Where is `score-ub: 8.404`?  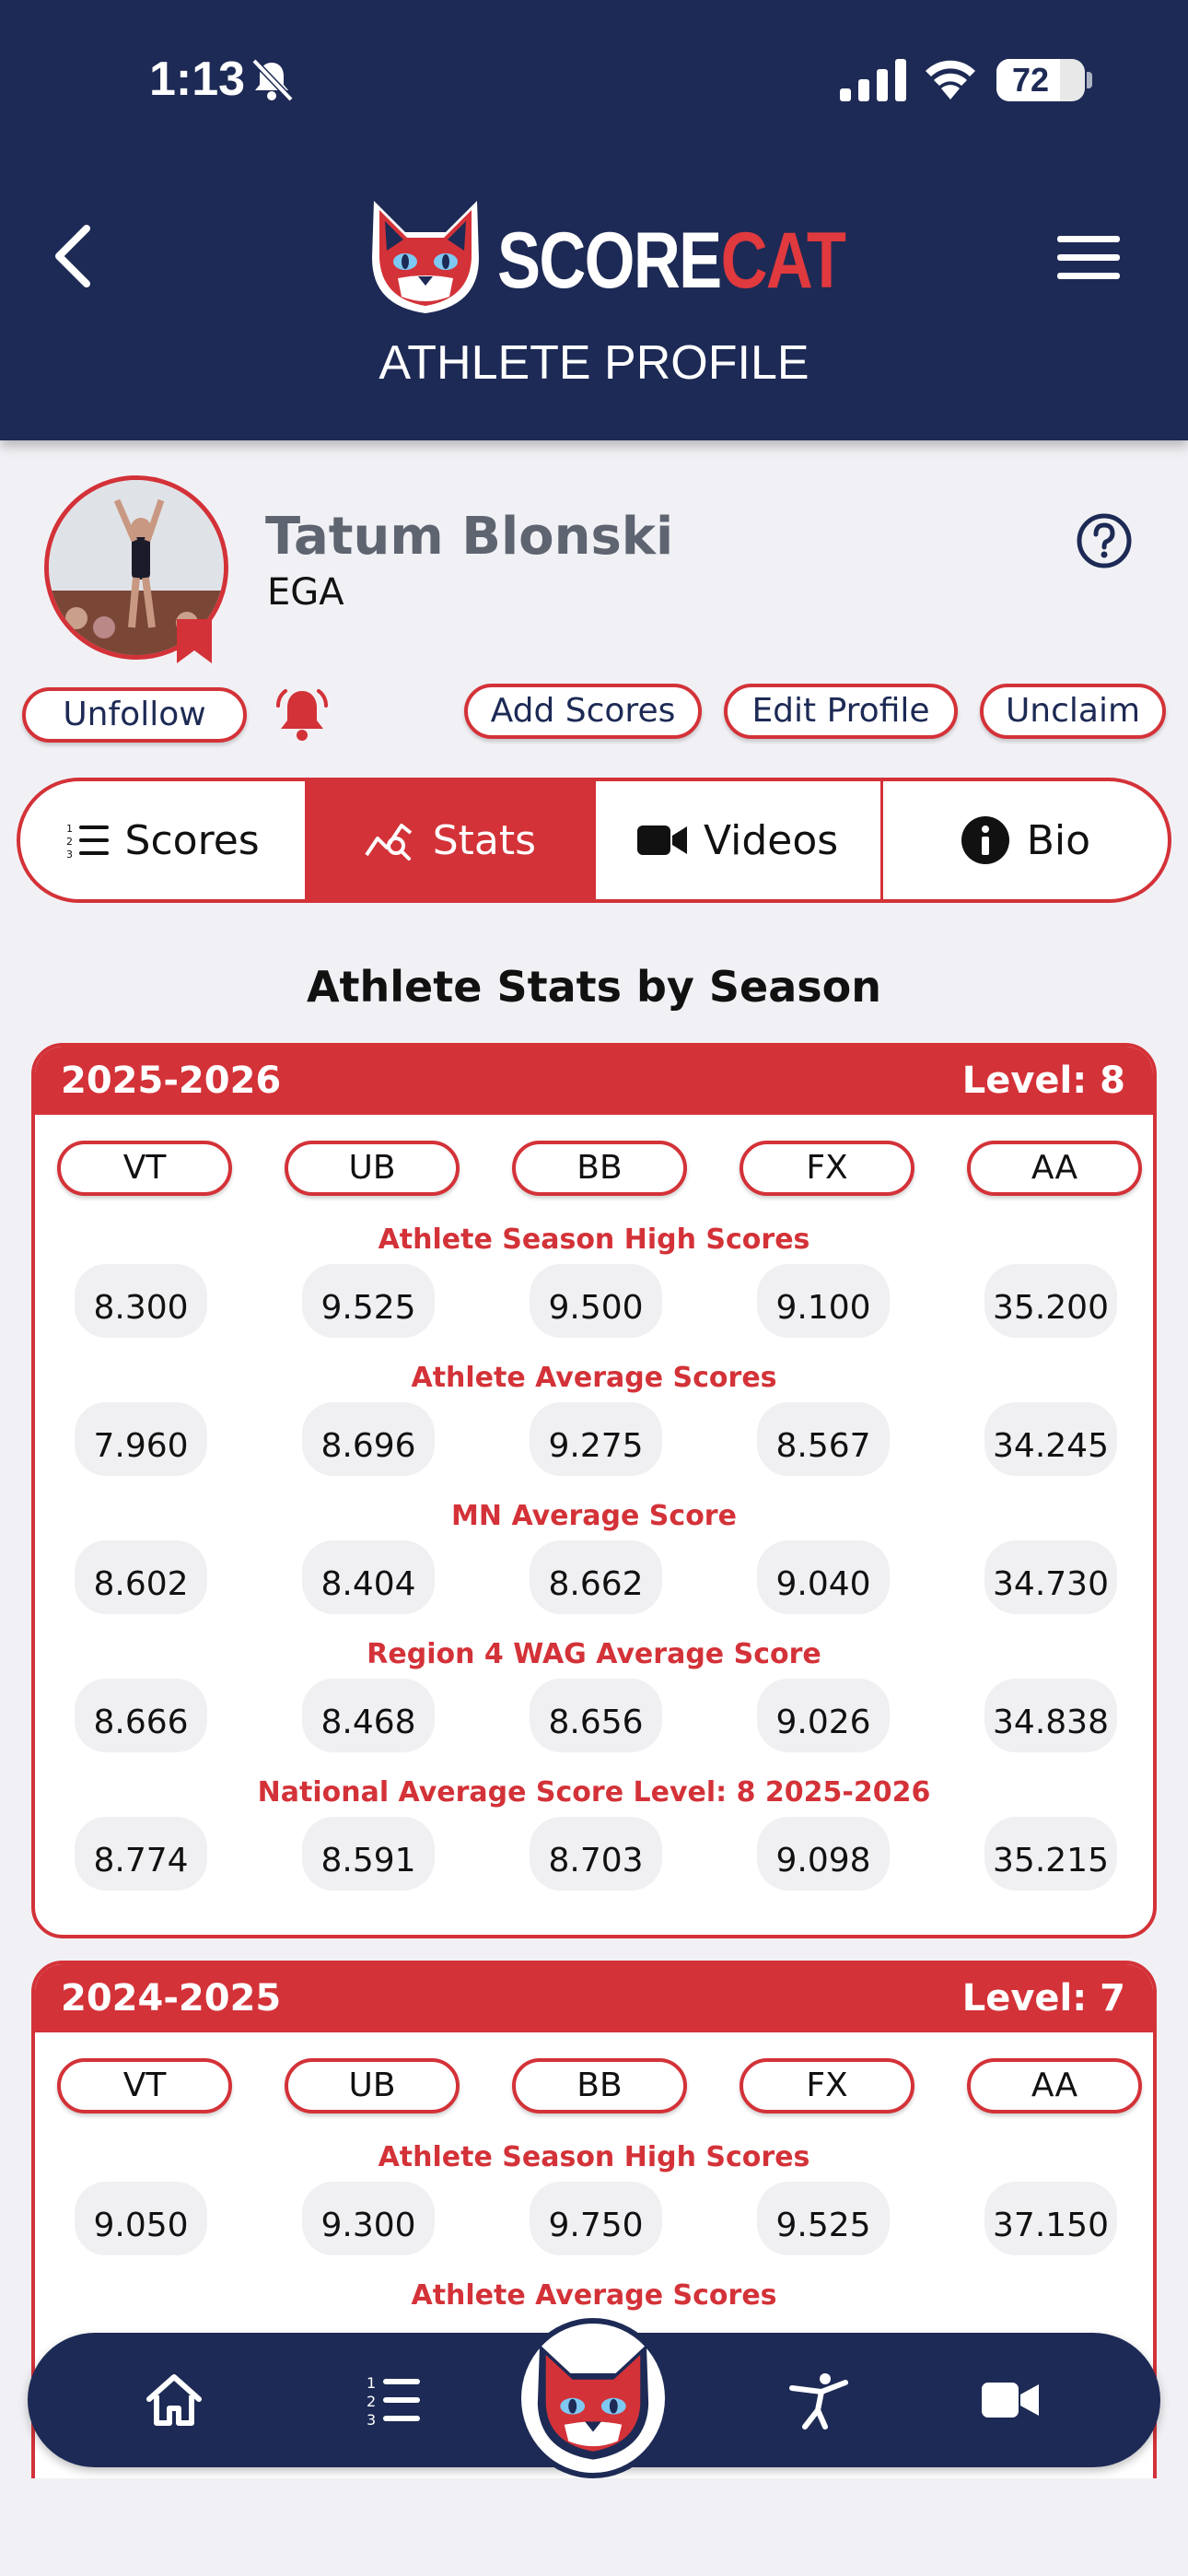 score-ub: 8.404 is located at coordinates (369, 1577).